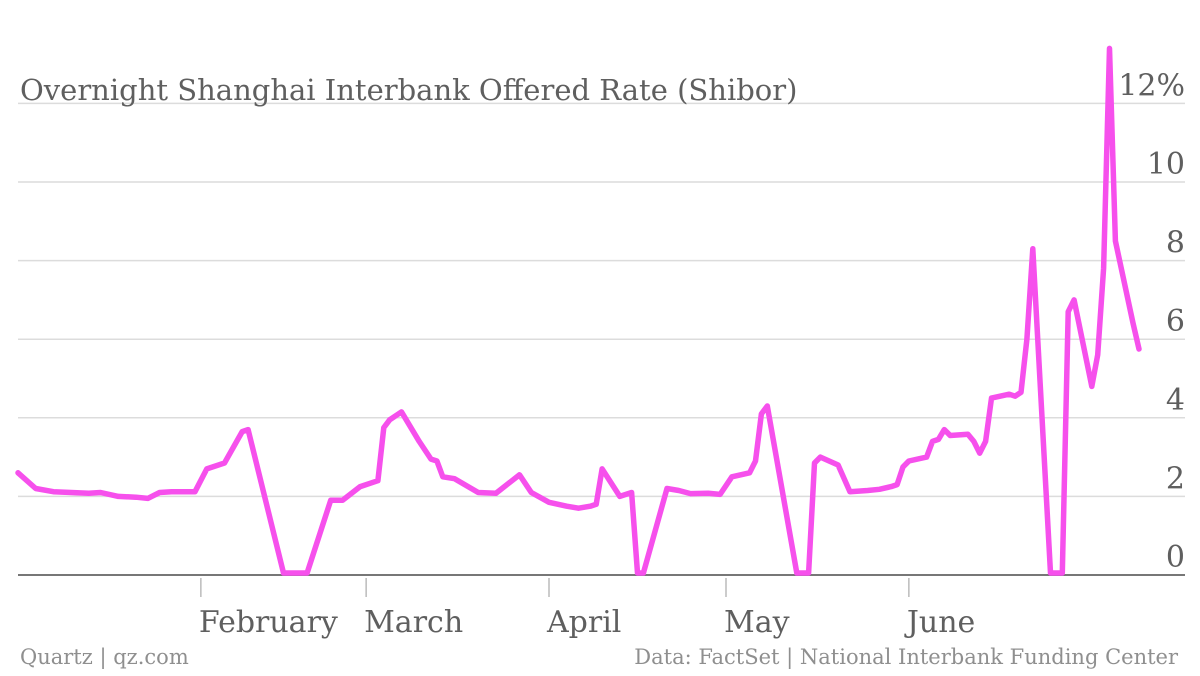  I want to click on footer-credit: Quartz | qz.com, so click(104, 657).